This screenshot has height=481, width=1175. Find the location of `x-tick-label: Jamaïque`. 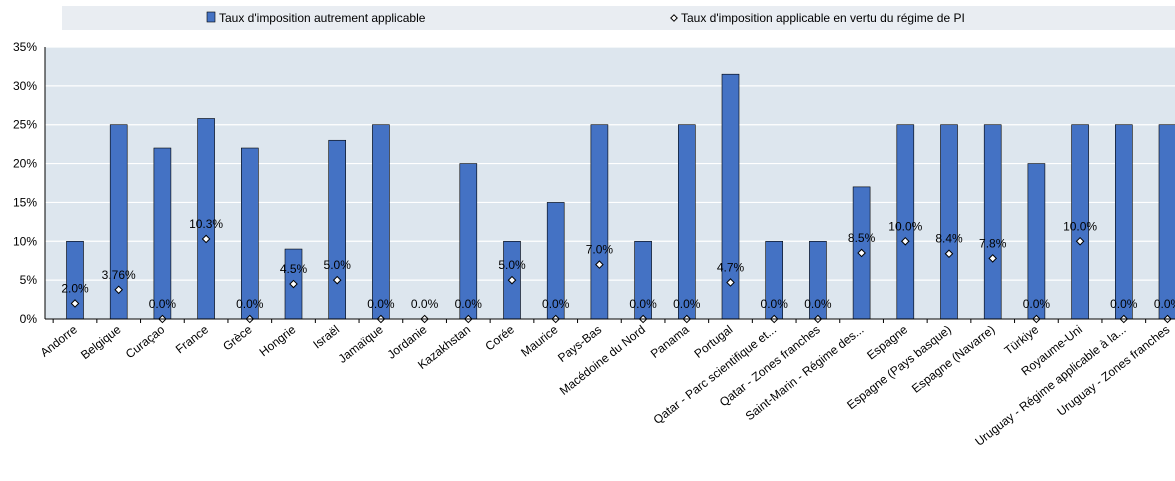

x-tick-label: Jamaïque is located at coordinates (361, 344).